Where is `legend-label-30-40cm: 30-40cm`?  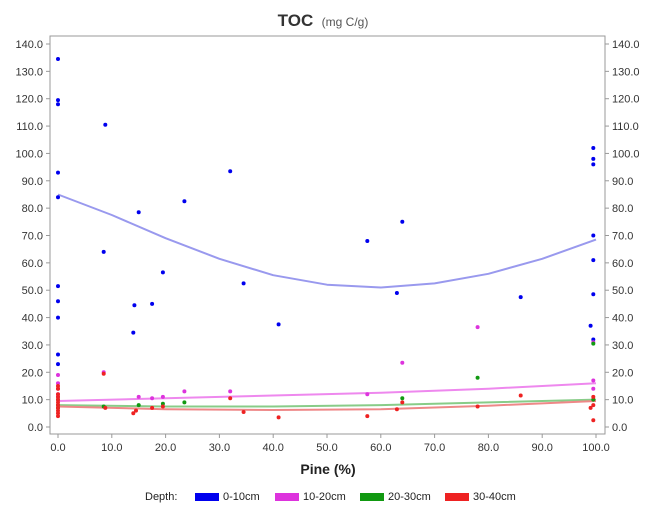
legend-label-30-40cm: 30-40cm is located at coordinates (494, 497).